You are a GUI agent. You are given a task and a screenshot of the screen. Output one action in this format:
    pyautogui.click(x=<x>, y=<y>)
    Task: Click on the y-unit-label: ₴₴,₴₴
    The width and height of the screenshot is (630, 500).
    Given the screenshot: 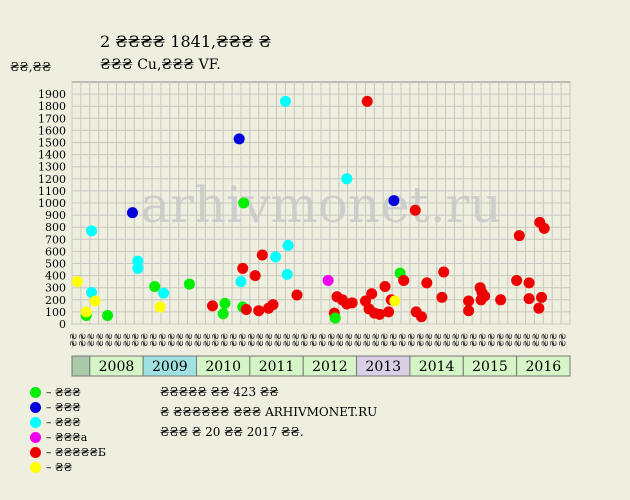 What is the action you would take?
    pyautogui.click(x=31, y=67)
    